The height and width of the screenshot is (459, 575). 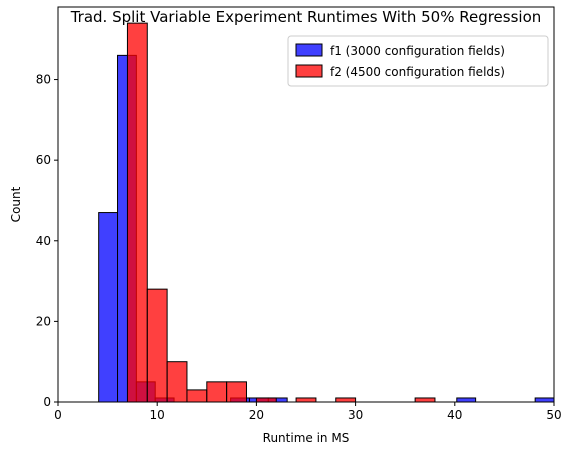 What do you see at coordinates (43, 241) in the screenshot?
I see `y-tick-label: 40` at bounding box center [43, 241].